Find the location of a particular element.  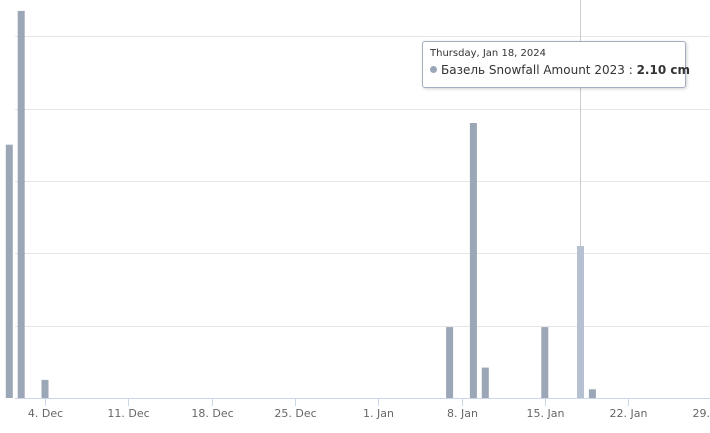

tooltip-series-name: Базель Snowfall Amount 2023 is located at coordinates (533, 70).